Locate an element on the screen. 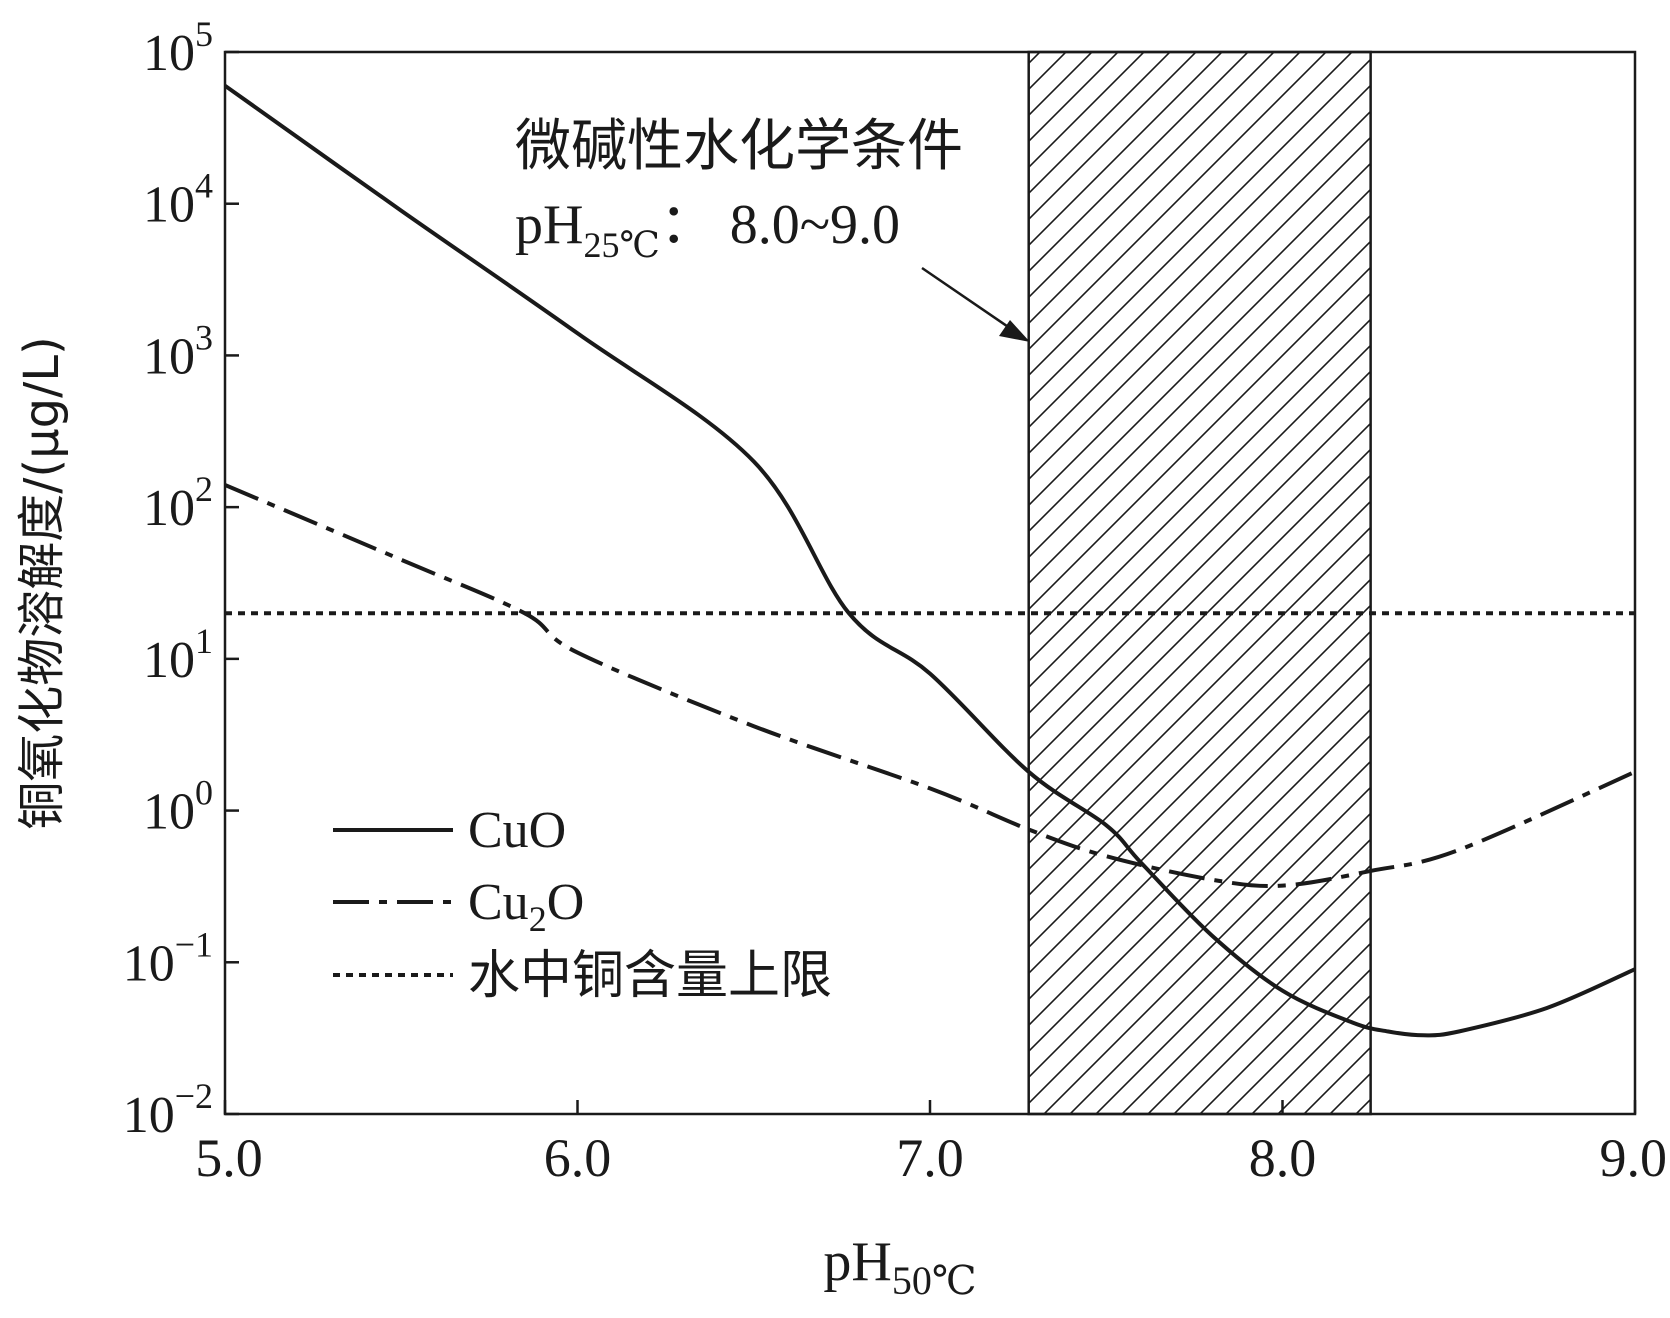 This screenshot has width=1670, height=1318. x-axis-title: pH50℃ is located at coordinates (899, 1267).